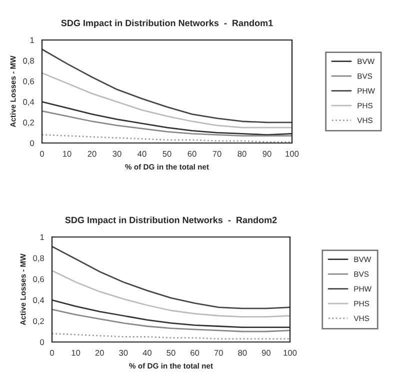 The image size is (405, 382). Describe the element at coordinates (167, 24) in the screenshot. I see `chart-title: SDG Impact in Distribution Networks - Random1` at that location.